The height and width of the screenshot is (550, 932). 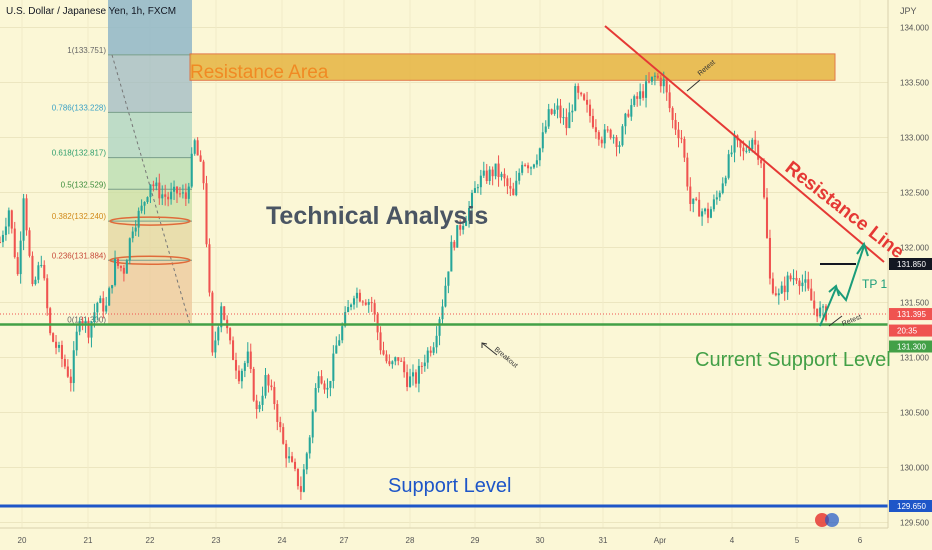 What do you see at coordinates (910, 275) in the screenshot?
I see `price-axis-background` at bounding box center [910, 275].